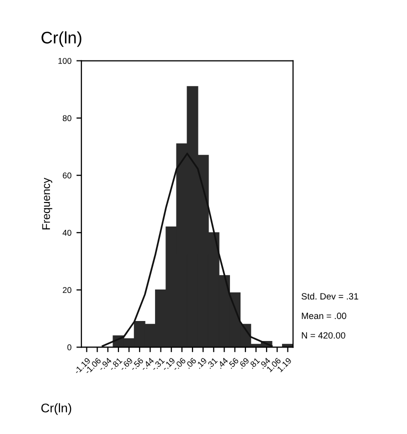 The width and height of the screenshot is (407, 434). What do you see at coordinates (65, 61) in the screenshot?
I see `y-tick-label: 100` at bounding box center [65, 61].